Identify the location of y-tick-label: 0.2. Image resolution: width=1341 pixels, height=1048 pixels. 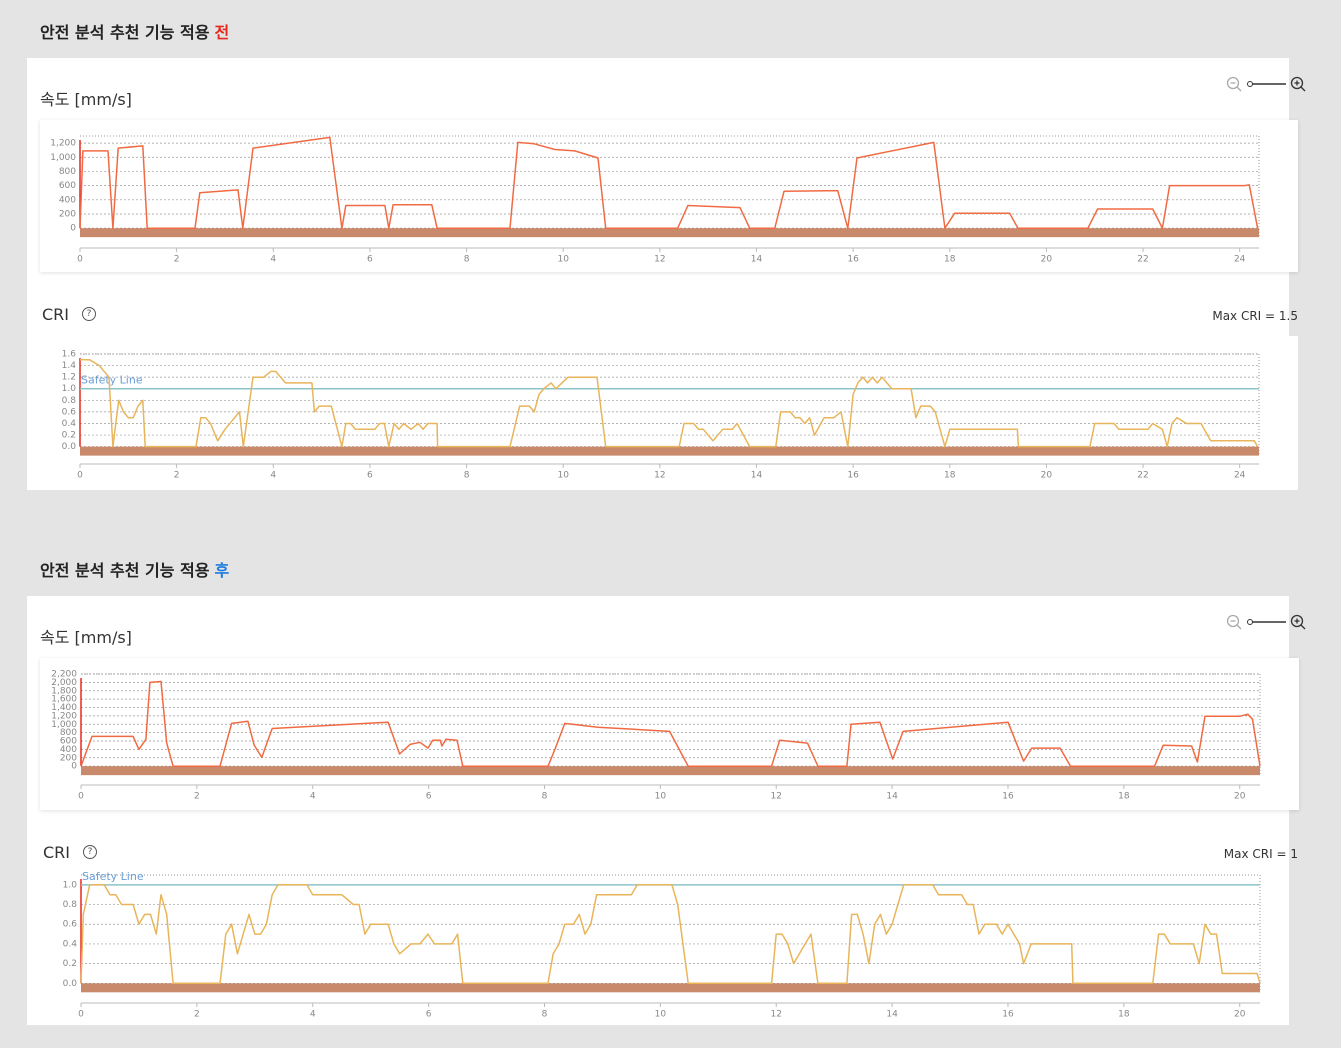
(70, 964).